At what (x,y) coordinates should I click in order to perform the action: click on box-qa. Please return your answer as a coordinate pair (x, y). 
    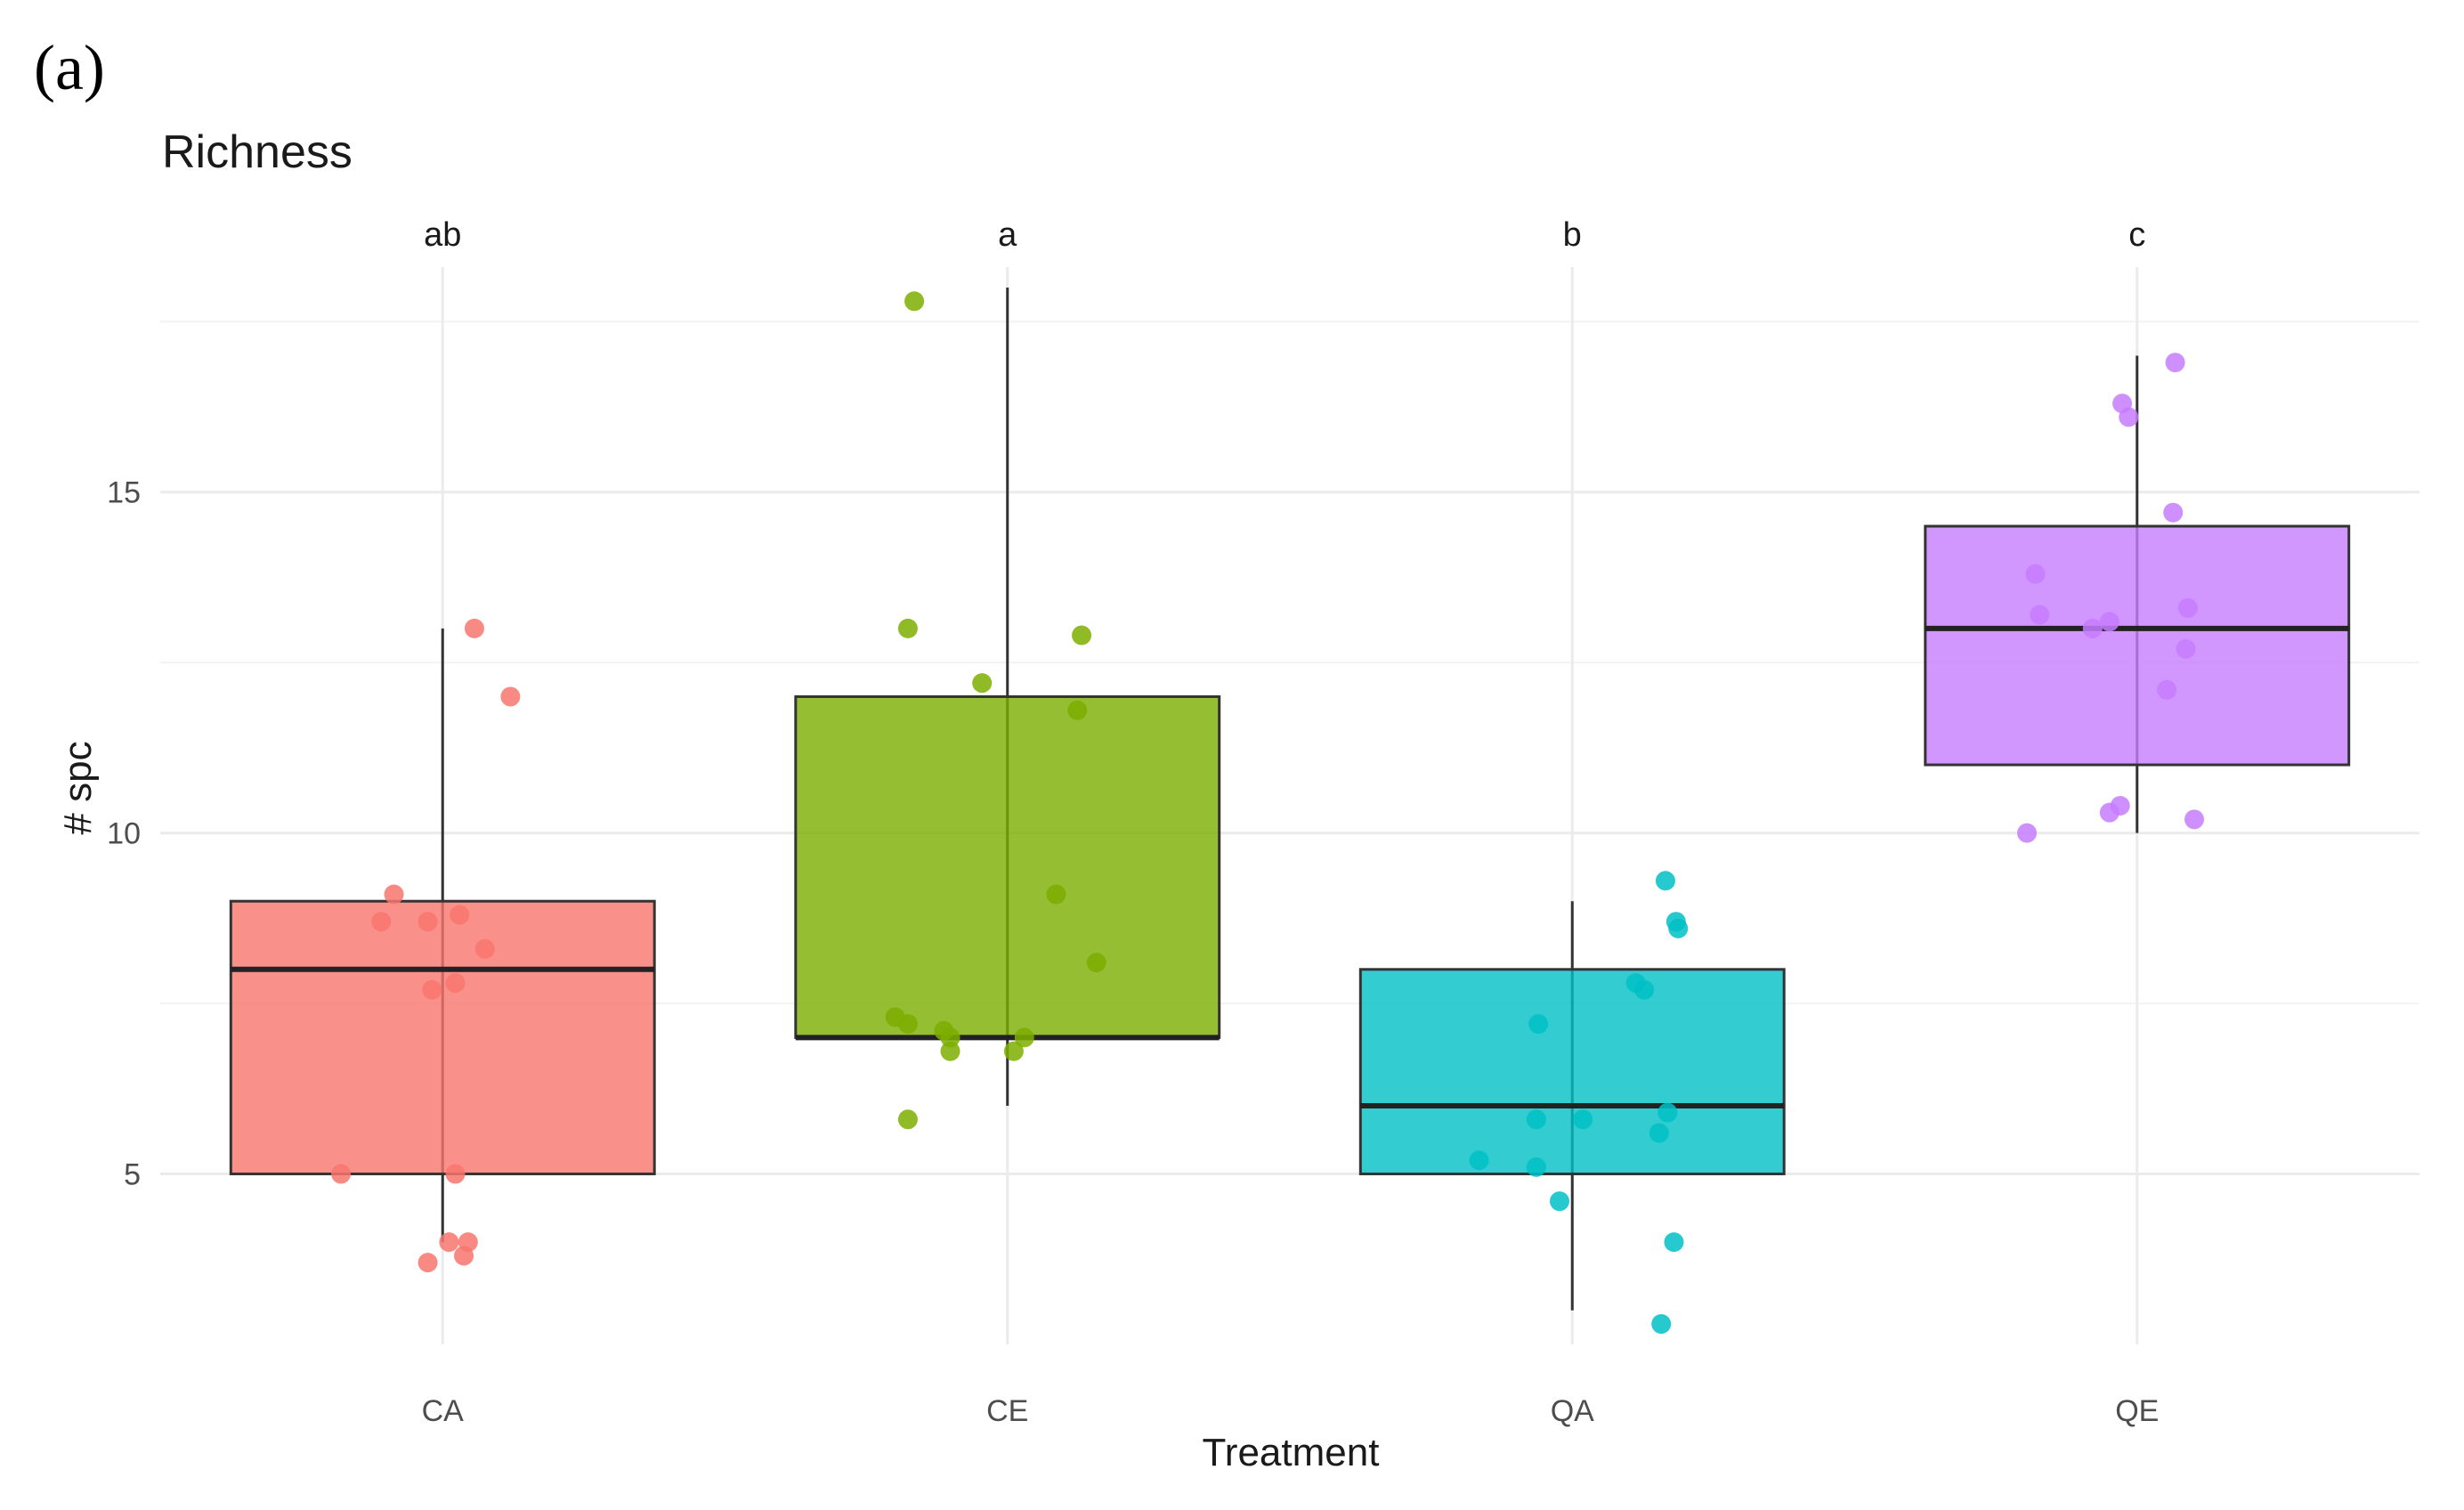
    Looking at the image, I should click on (1572, 1072).